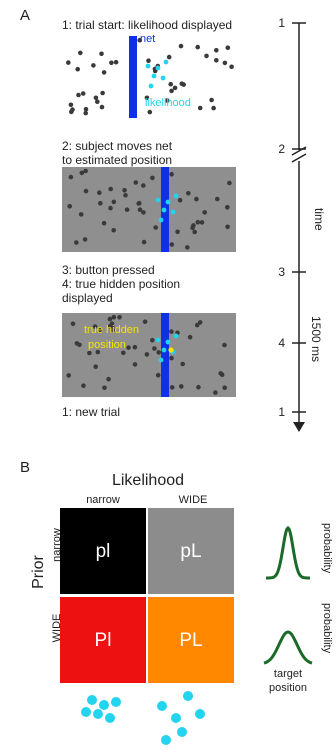 This screenshot has width=336, height=753. What do you see at coordinates (91, 412) in the screenshot?
I see `new-trial-text: 1: new trial` at bounding box center [91, 412].